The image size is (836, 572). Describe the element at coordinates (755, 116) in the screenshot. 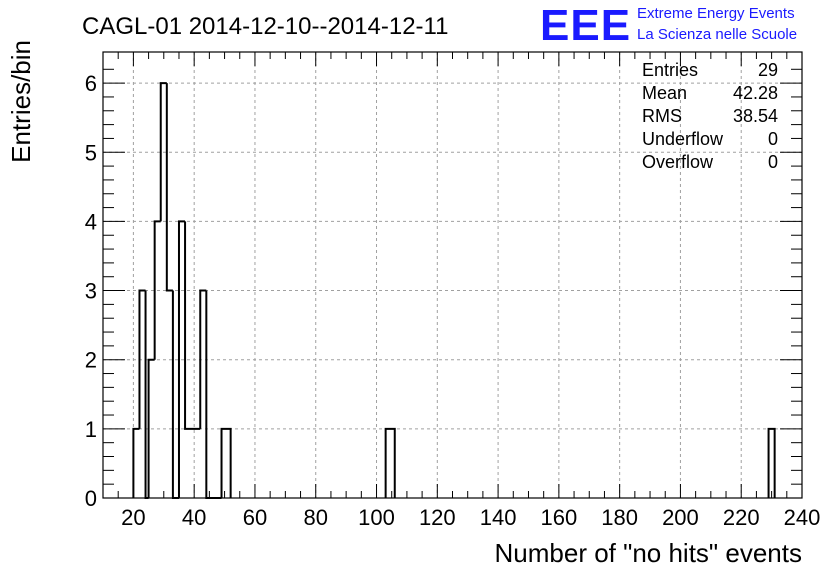

I see `stats-value: 38.54` at that location.